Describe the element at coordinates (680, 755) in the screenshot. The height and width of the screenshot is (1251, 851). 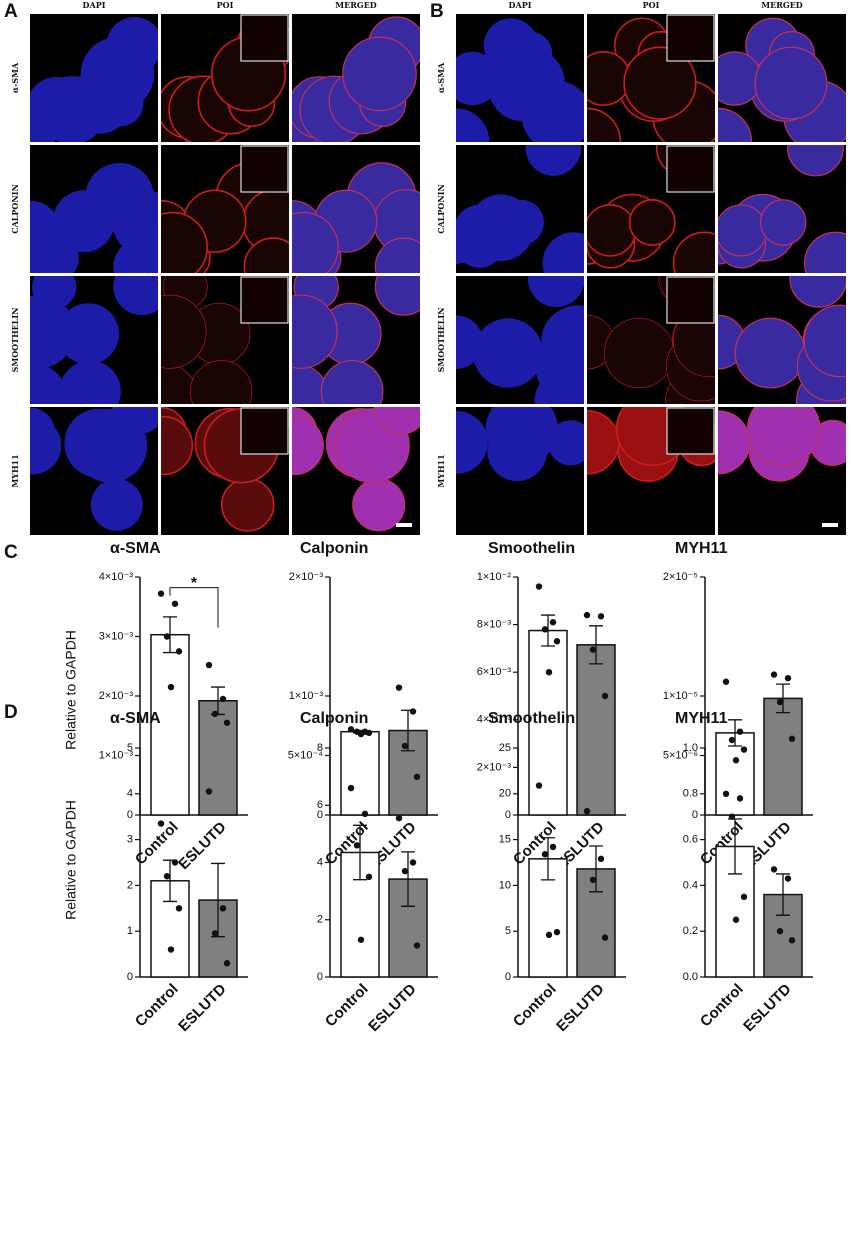
I see `y-tick-label: 5×10⁻⁶` at that location.